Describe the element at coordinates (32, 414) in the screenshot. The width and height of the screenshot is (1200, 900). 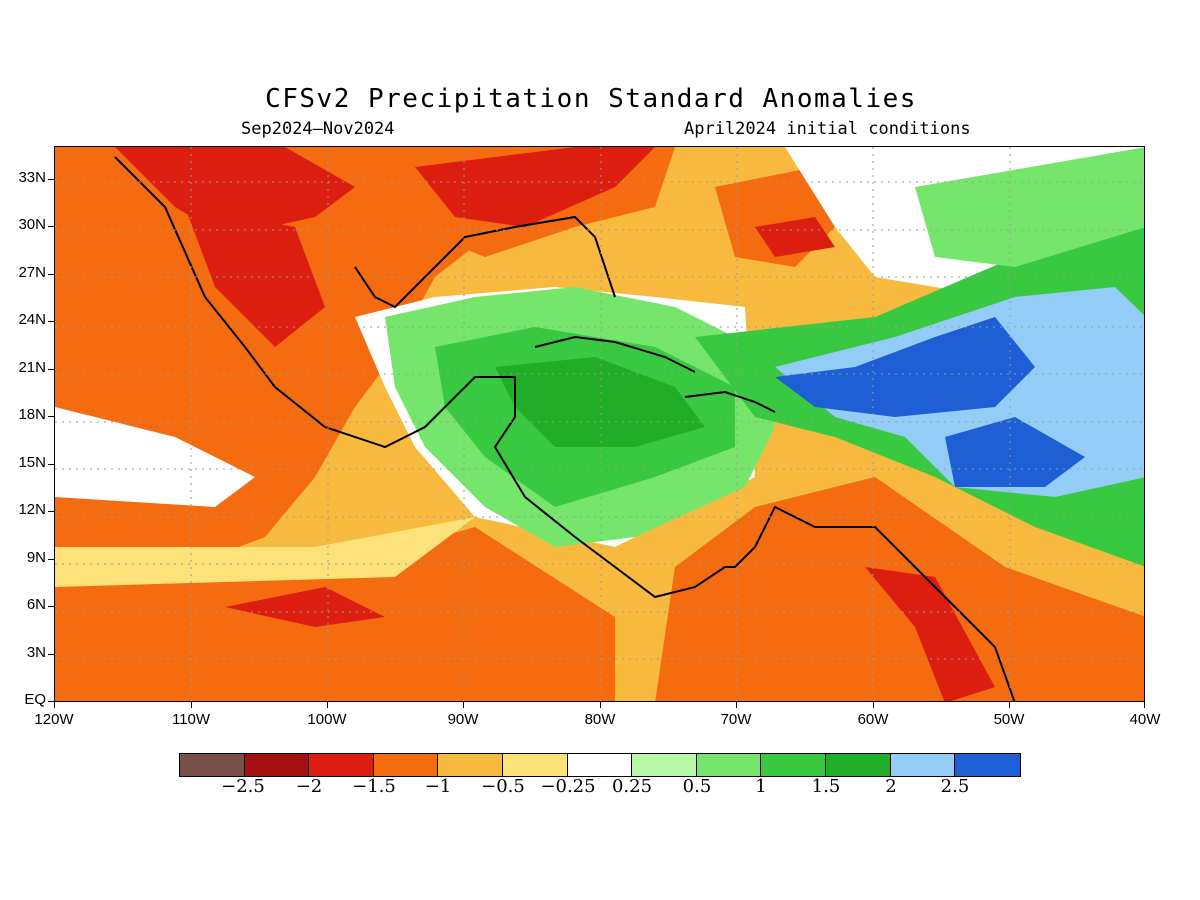
I see `y-tick-label: 18N` at that location.